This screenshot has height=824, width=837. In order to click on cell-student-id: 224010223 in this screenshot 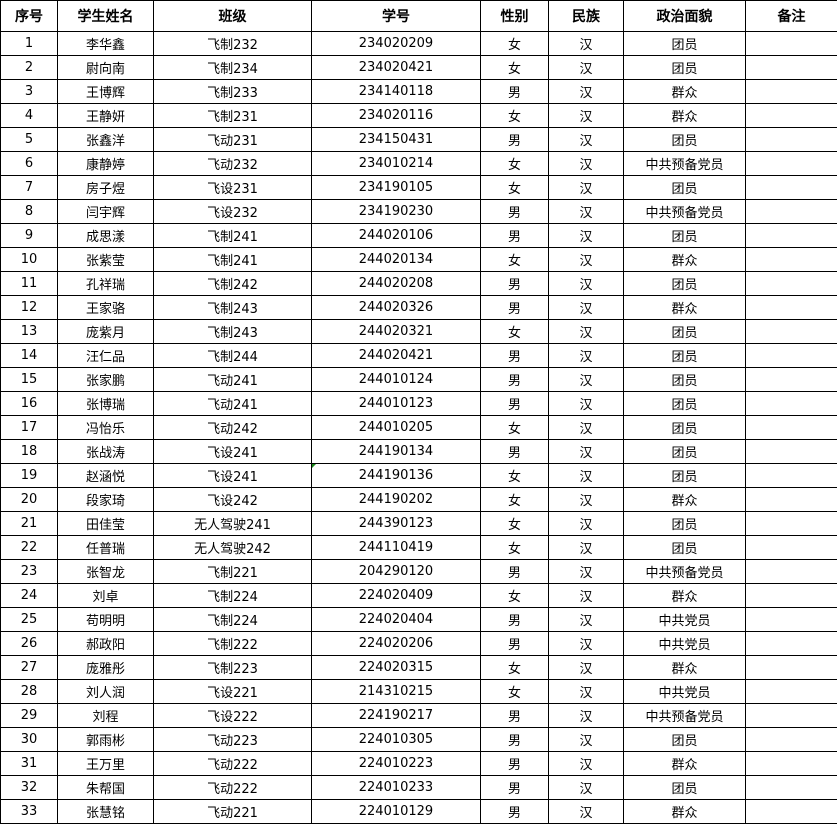, I will do `click(396, 763)`.